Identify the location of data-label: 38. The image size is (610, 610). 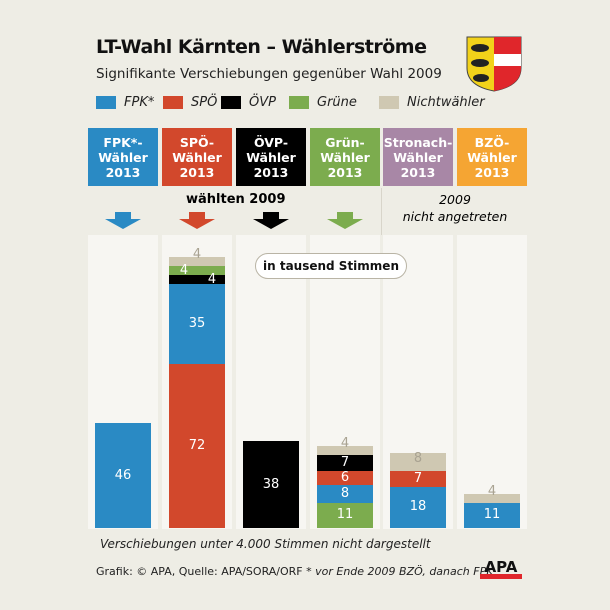
(271, 484).